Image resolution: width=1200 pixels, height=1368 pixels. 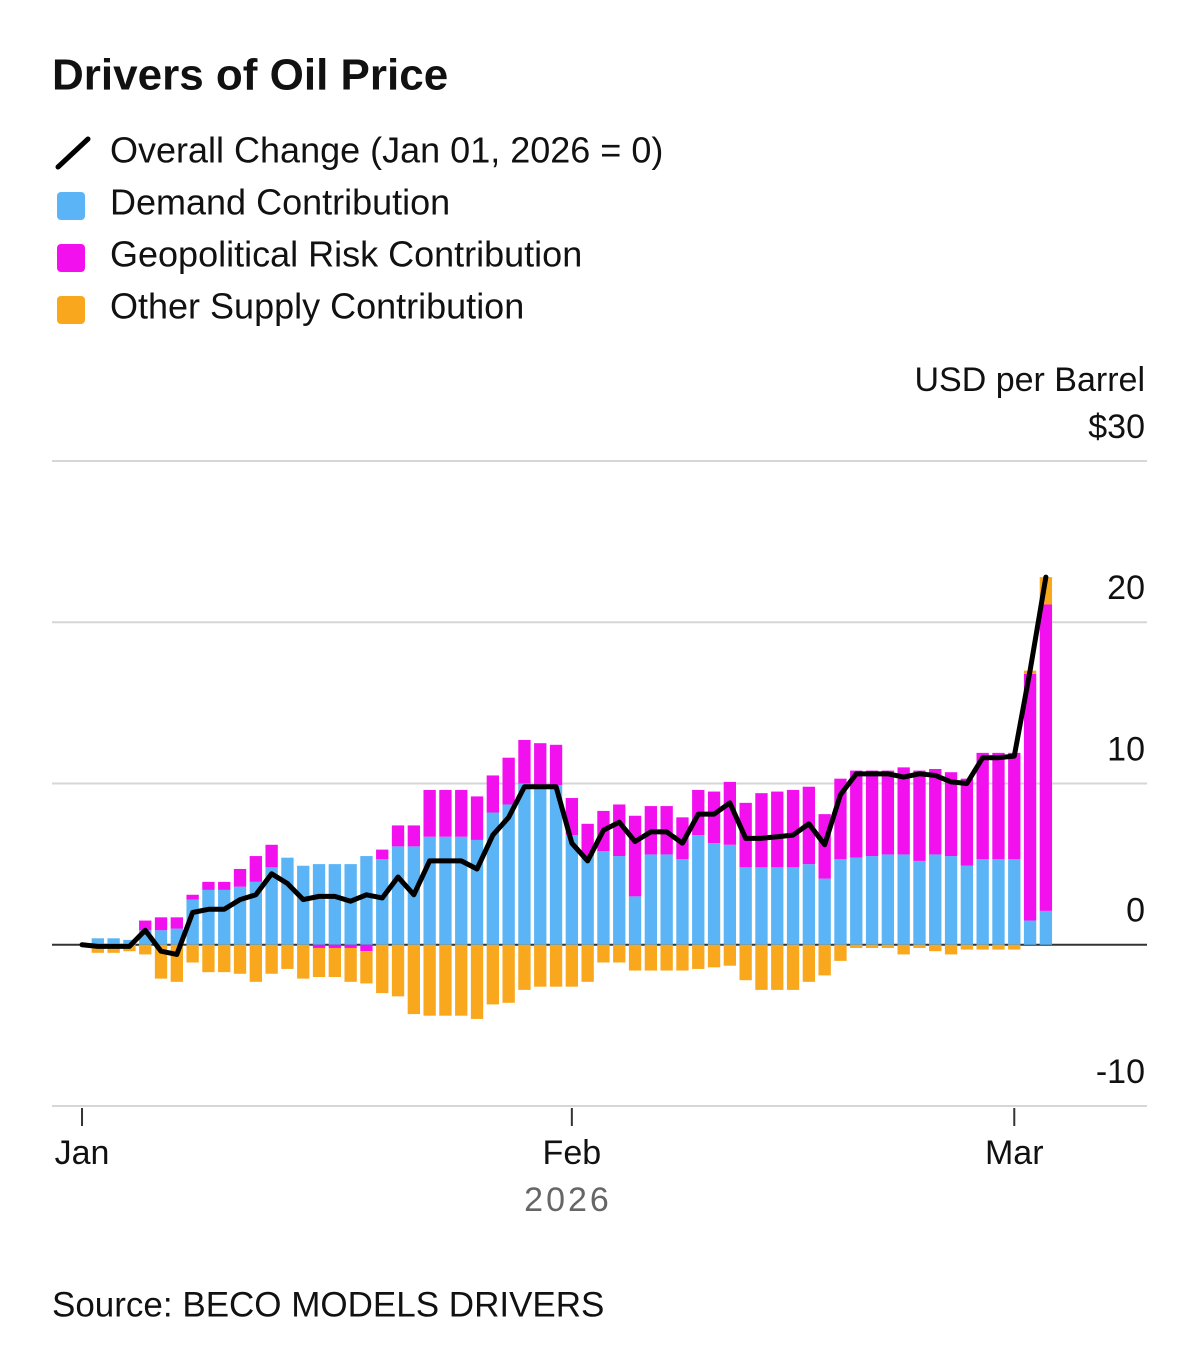 What do you see at coordinates (1135, 911) in the screenshot?
I see `y-tick-label: 0` at bounding box center [1135, 911].